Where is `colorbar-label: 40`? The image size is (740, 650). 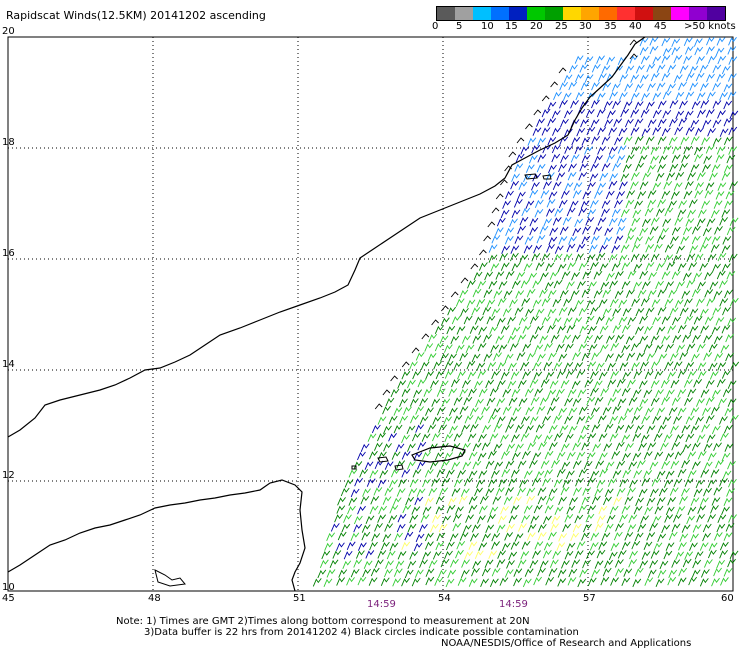
colorbar-label: 40 is located at coordinates (635, 26).